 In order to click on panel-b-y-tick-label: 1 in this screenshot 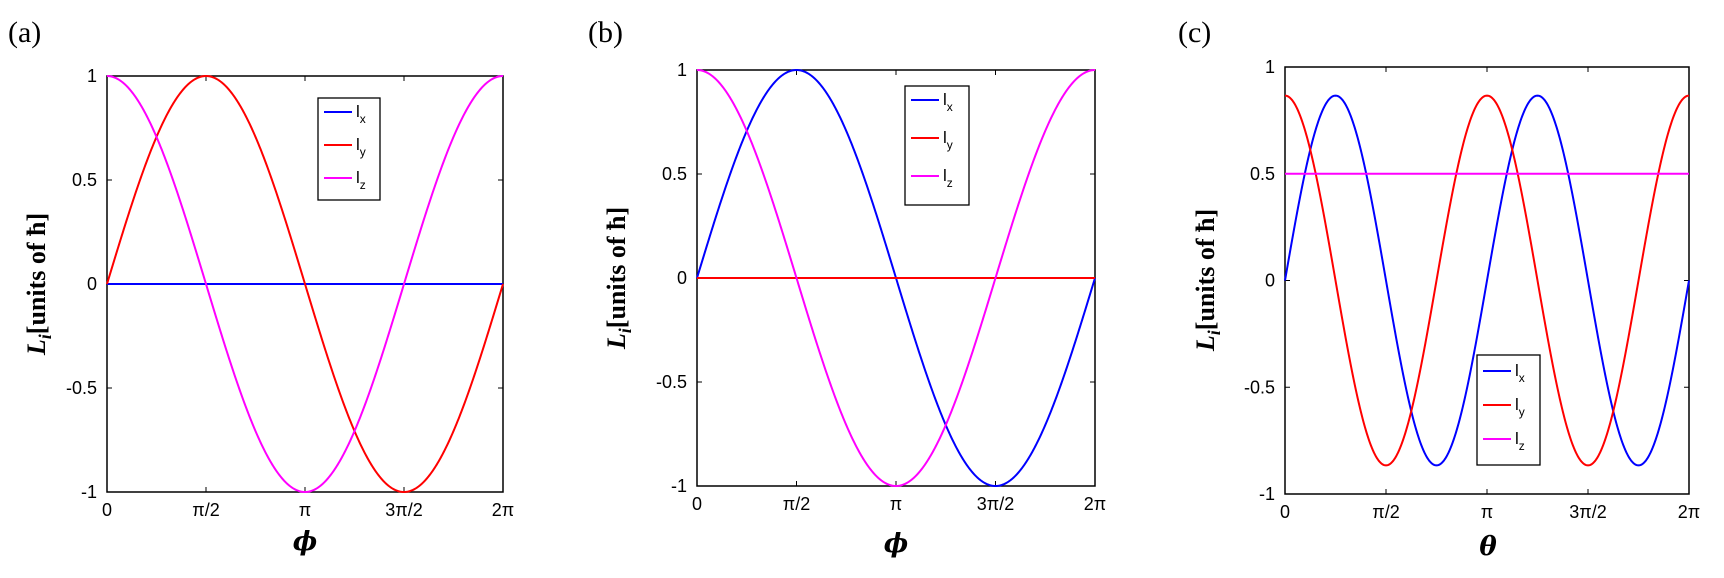, I will do `click(682, 70)`.